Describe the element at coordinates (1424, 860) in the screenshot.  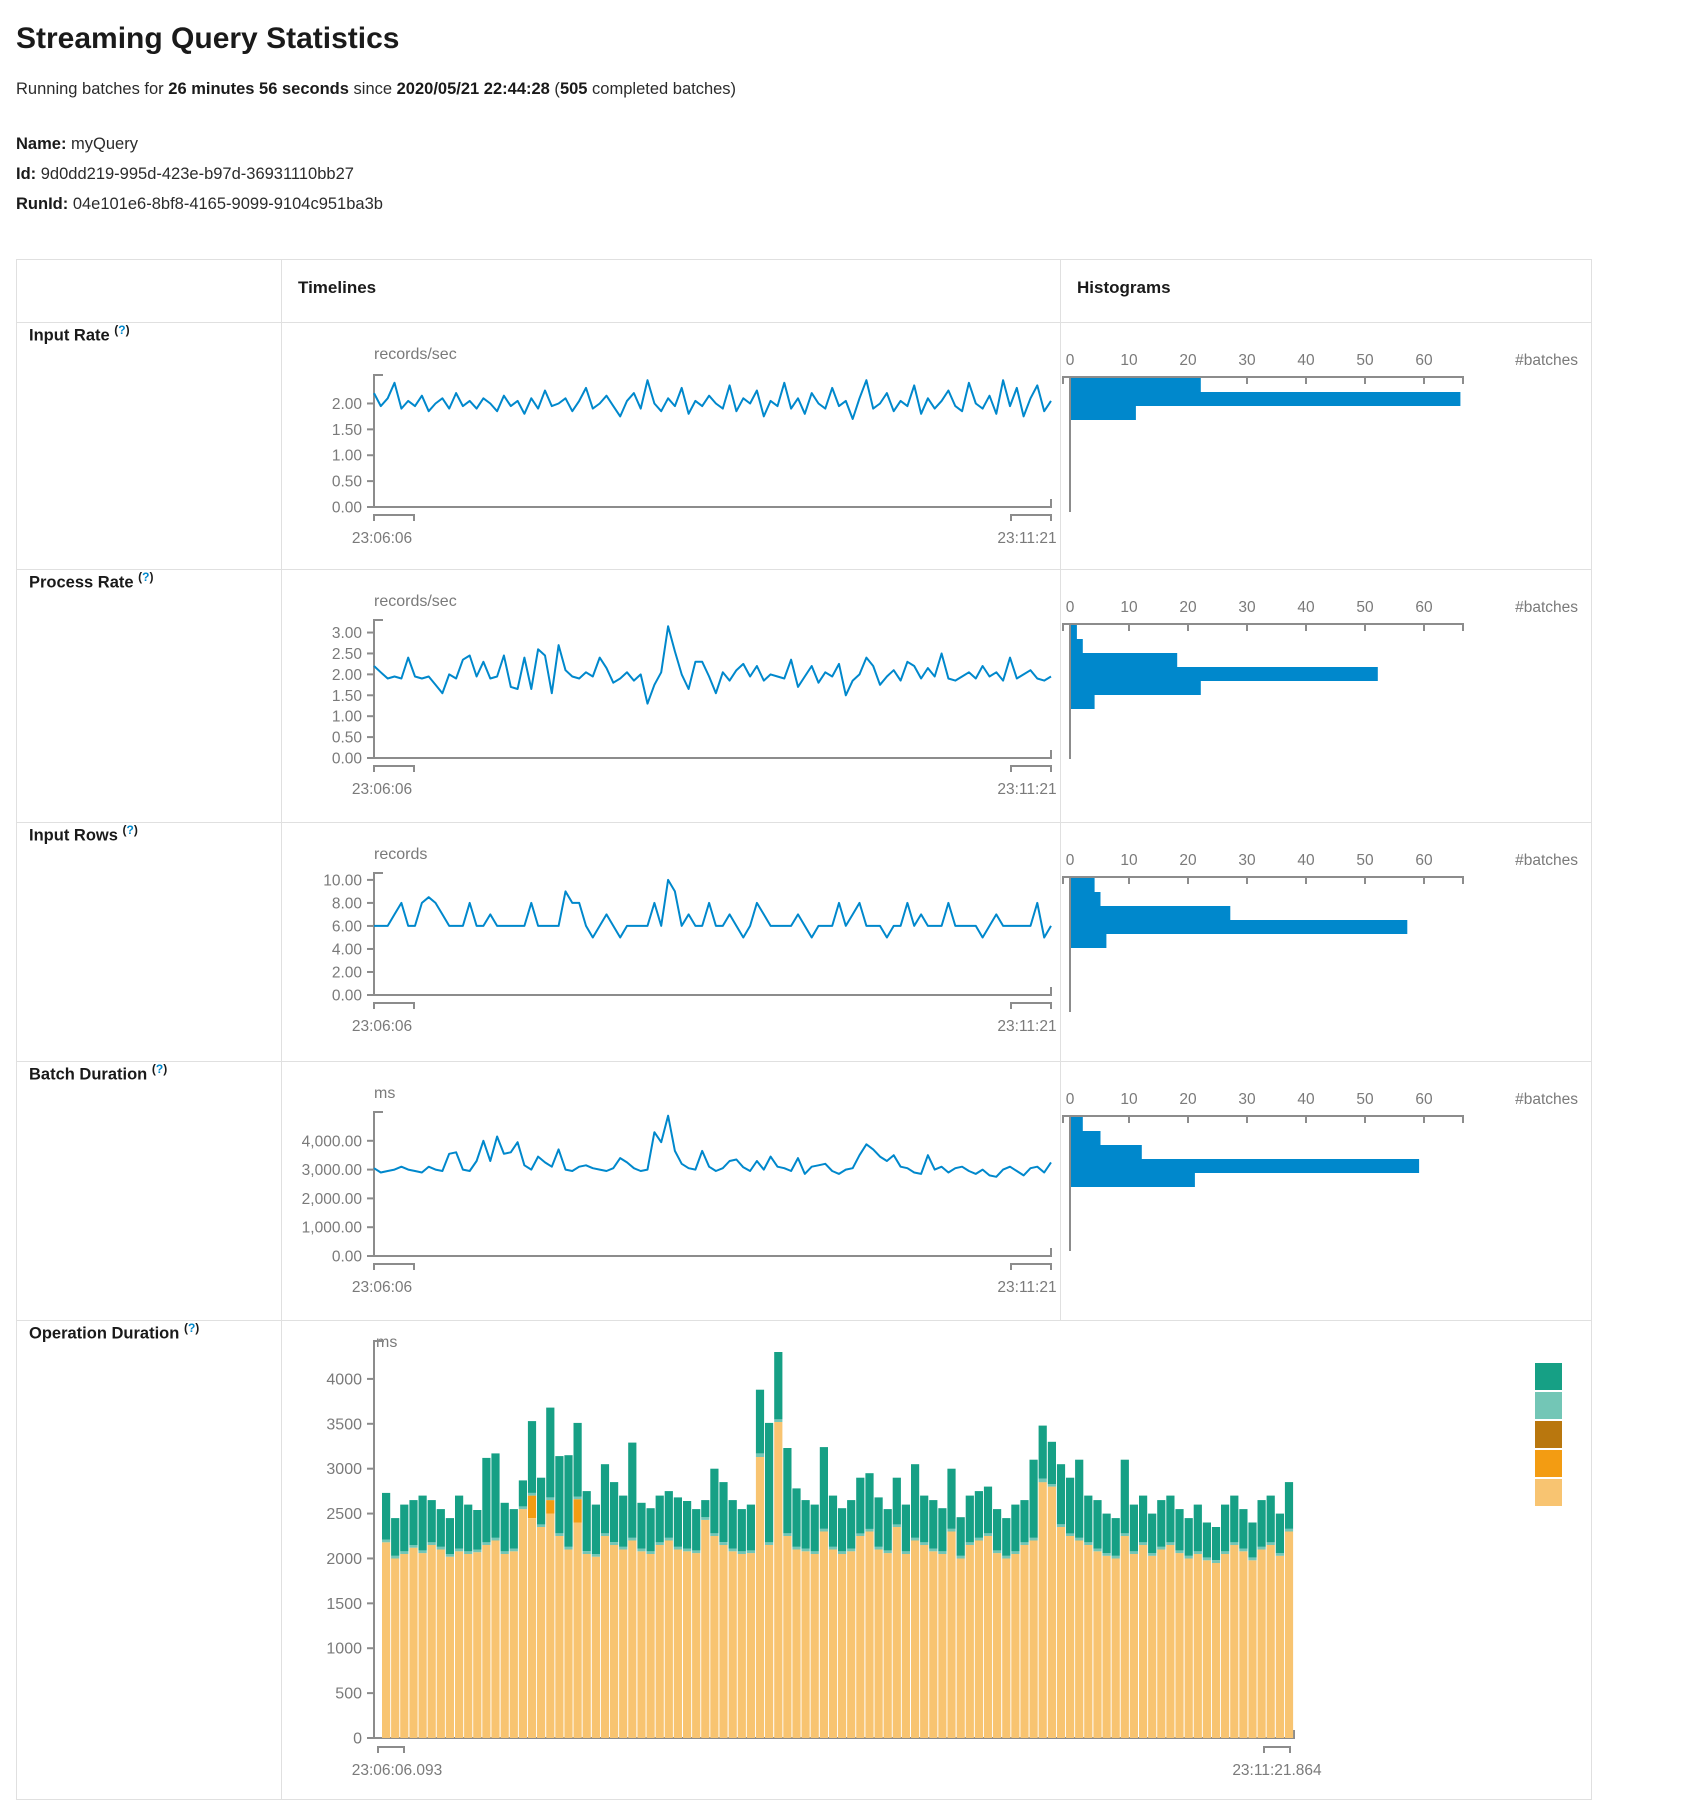
I see `svg-text: 60` at that location.